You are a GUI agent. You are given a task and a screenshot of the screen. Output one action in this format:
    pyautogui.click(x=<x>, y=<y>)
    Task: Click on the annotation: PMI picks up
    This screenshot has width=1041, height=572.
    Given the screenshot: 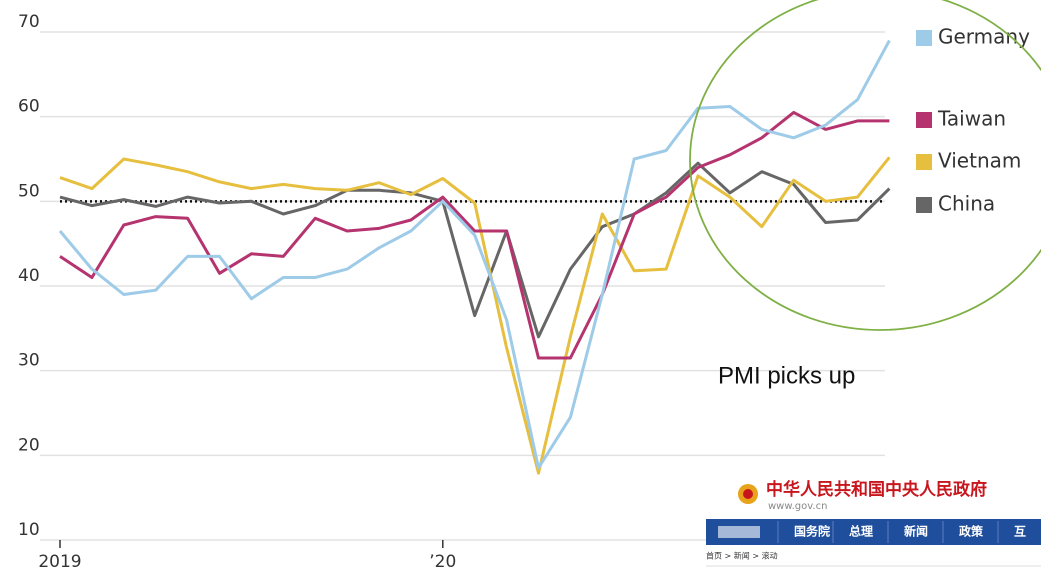 What is the action you would take?
    pyautogui.click(x=786, y=375)
    